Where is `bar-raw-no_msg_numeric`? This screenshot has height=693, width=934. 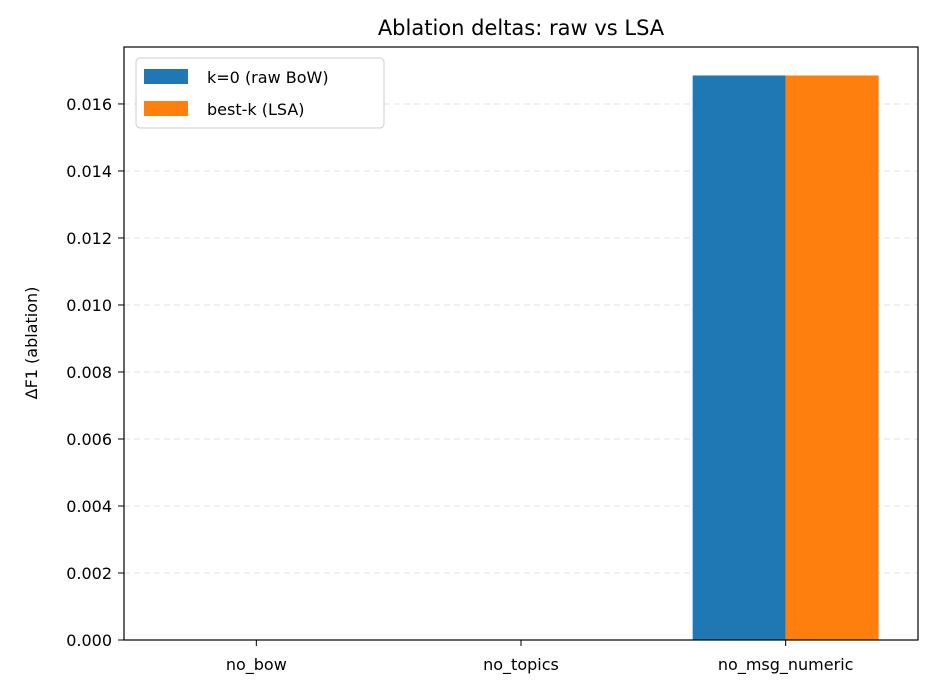 bar-raw-no_msg_numeric is located at coordinates (739, 357).